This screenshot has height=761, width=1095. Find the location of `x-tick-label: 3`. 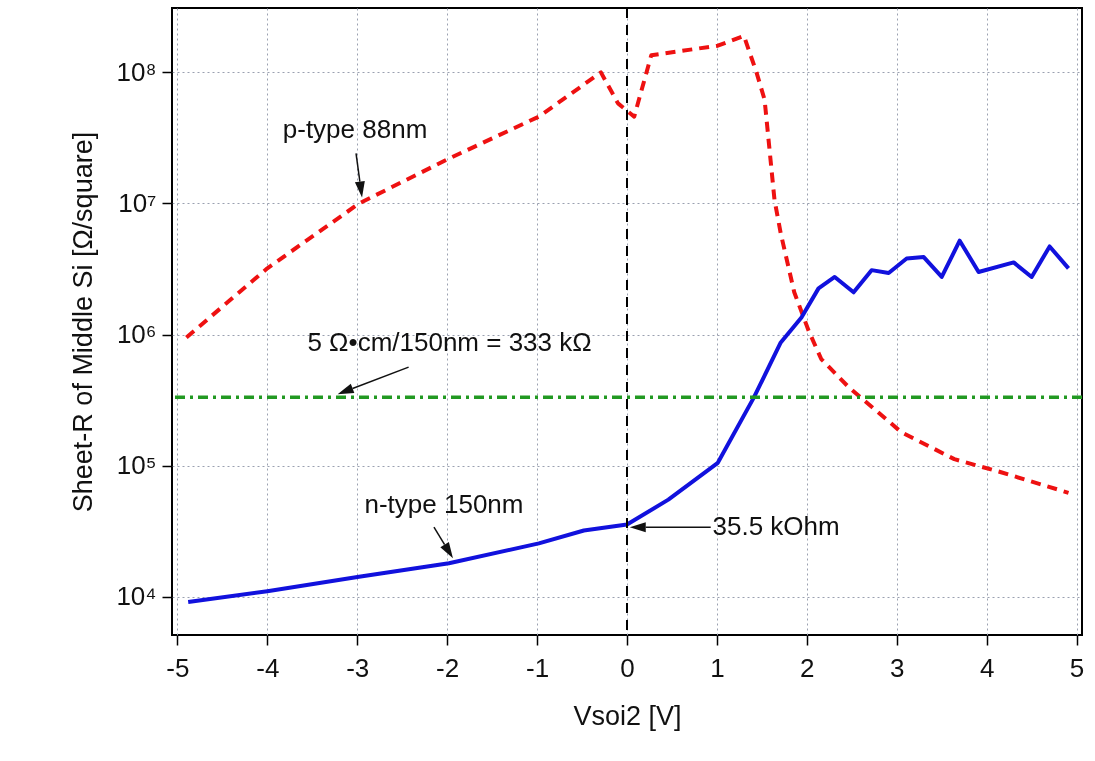

x-tick-label: 3 is located at coordinates (897, 667).